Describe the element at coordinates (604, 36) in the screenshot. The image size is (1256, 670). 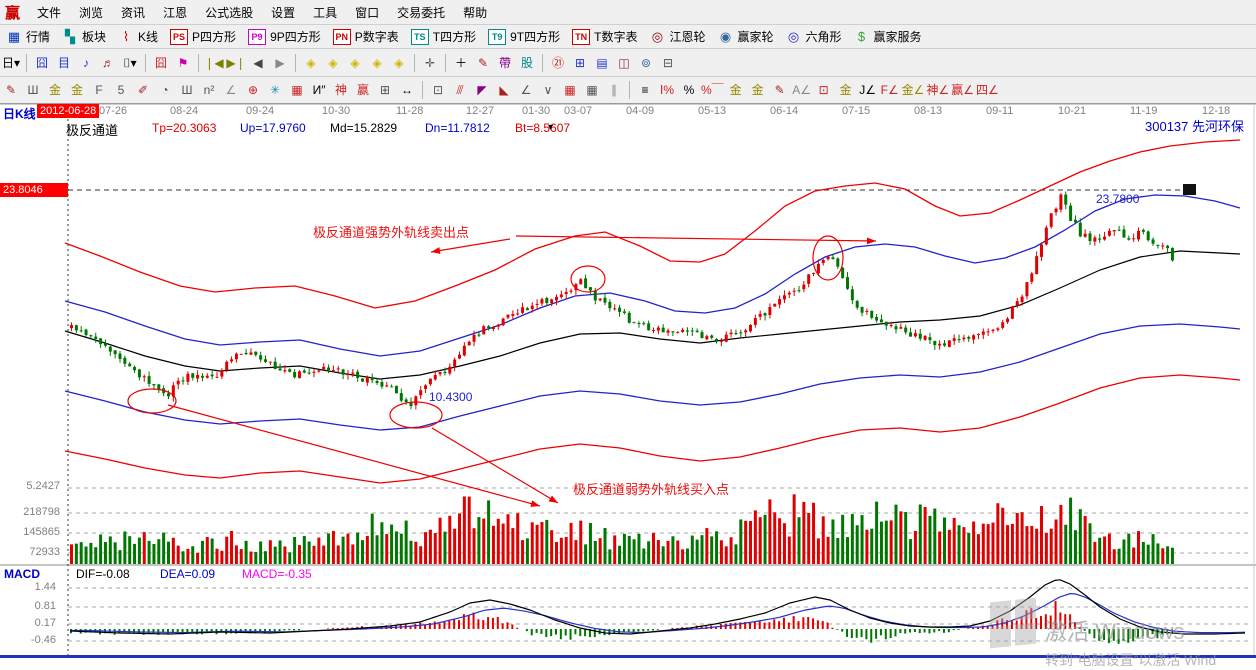
I see `toolbar-button-t-number-table: TN T数字表` at that location.